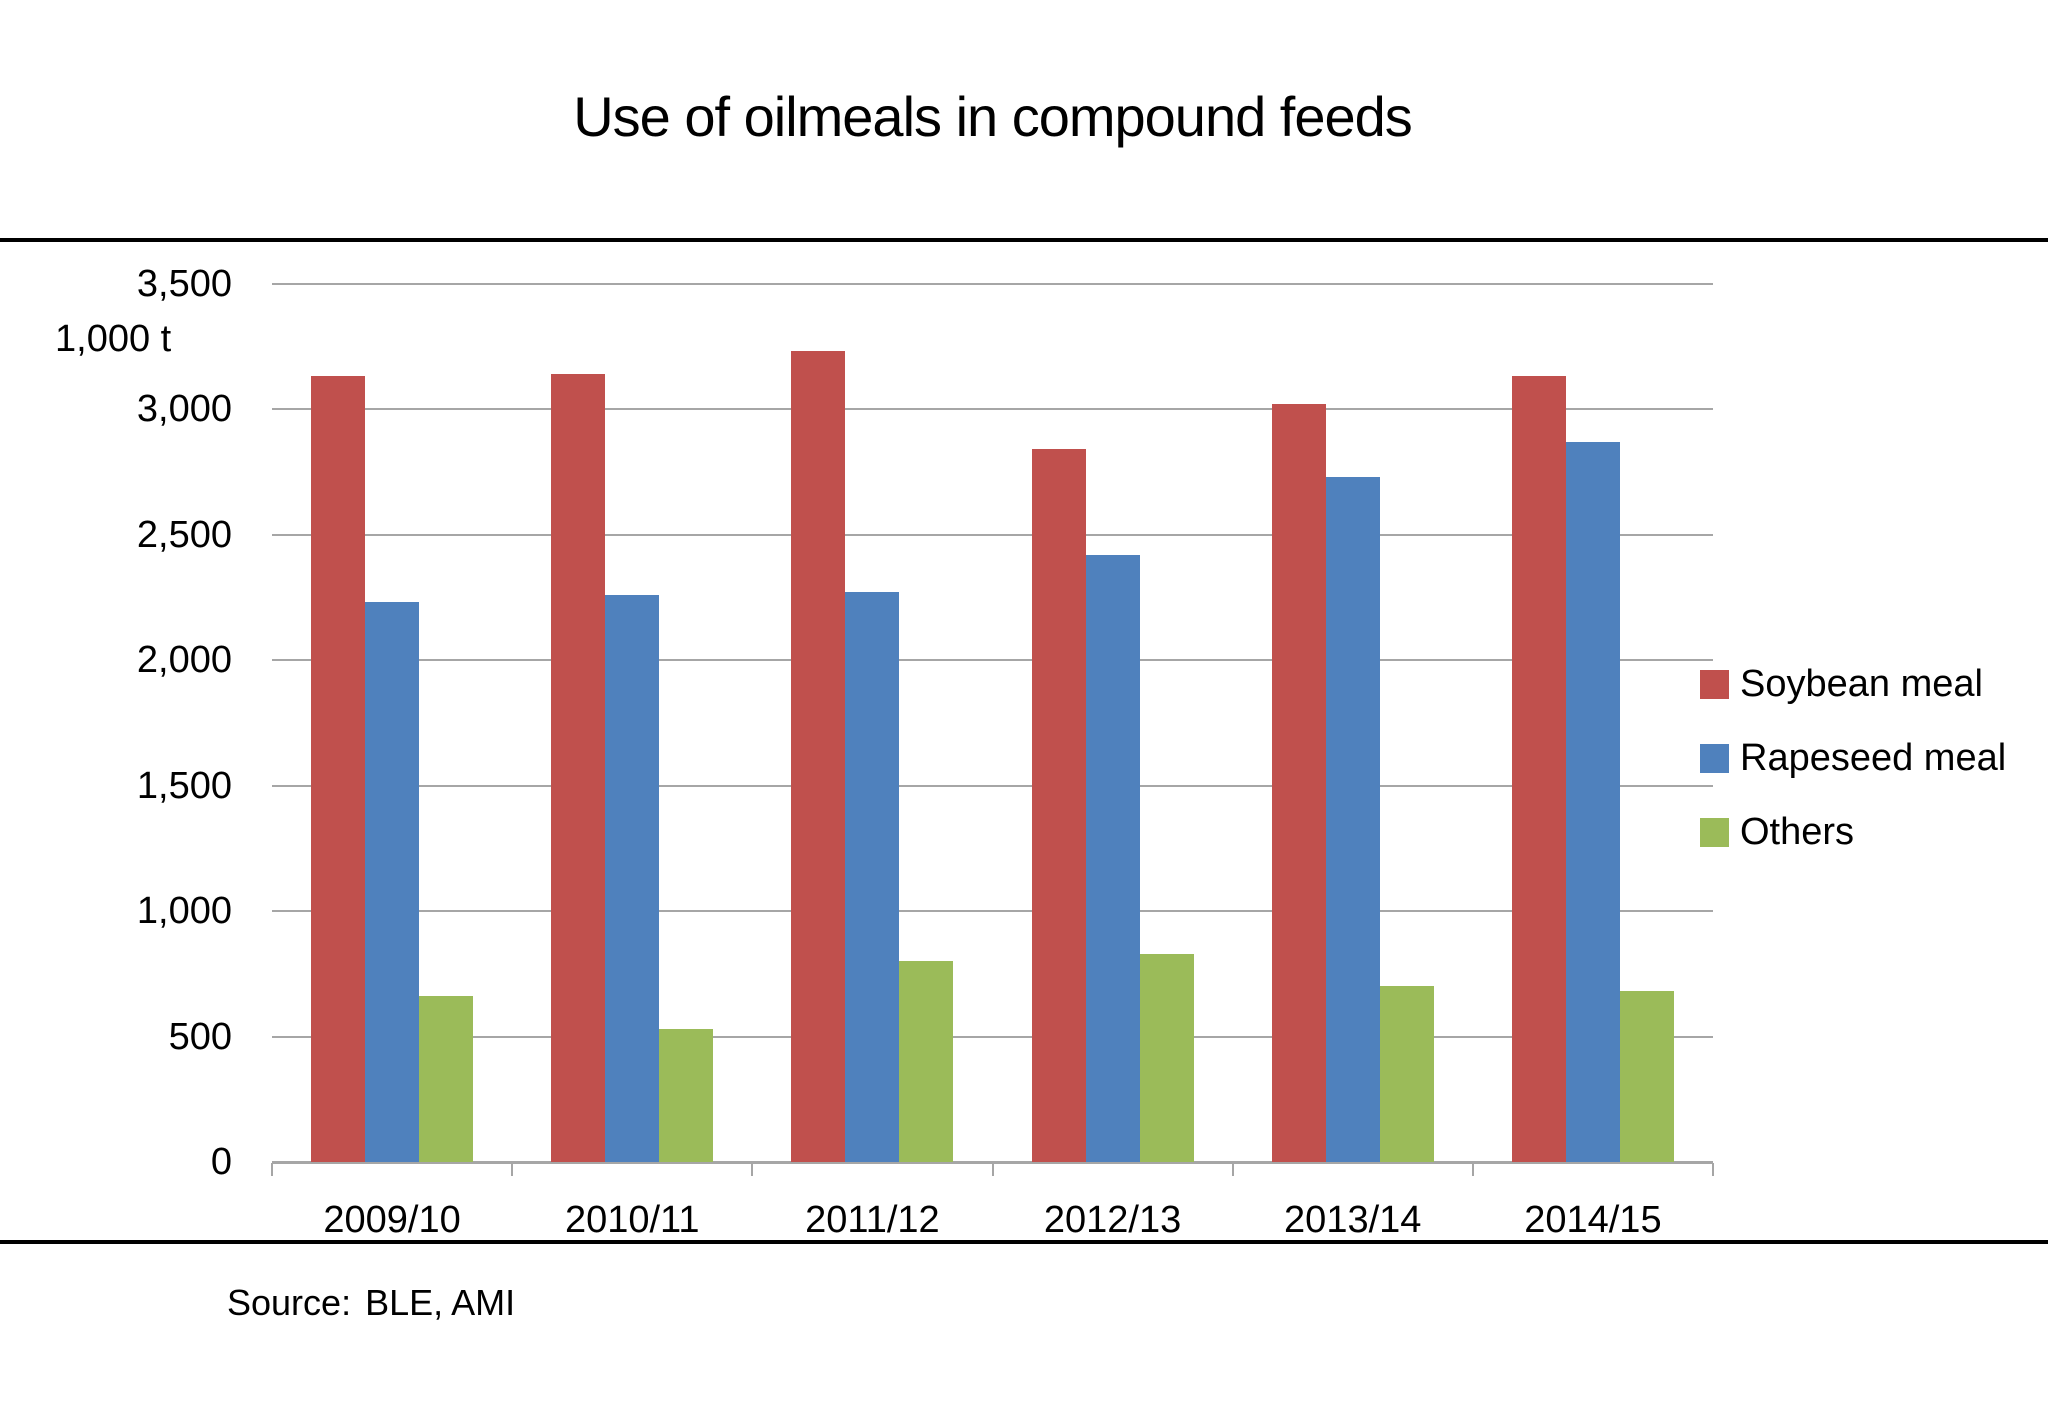 This screenshot has height=1403, width=2048. I want to click on x-axis-label: 2014/15, so click(1593, 1220).